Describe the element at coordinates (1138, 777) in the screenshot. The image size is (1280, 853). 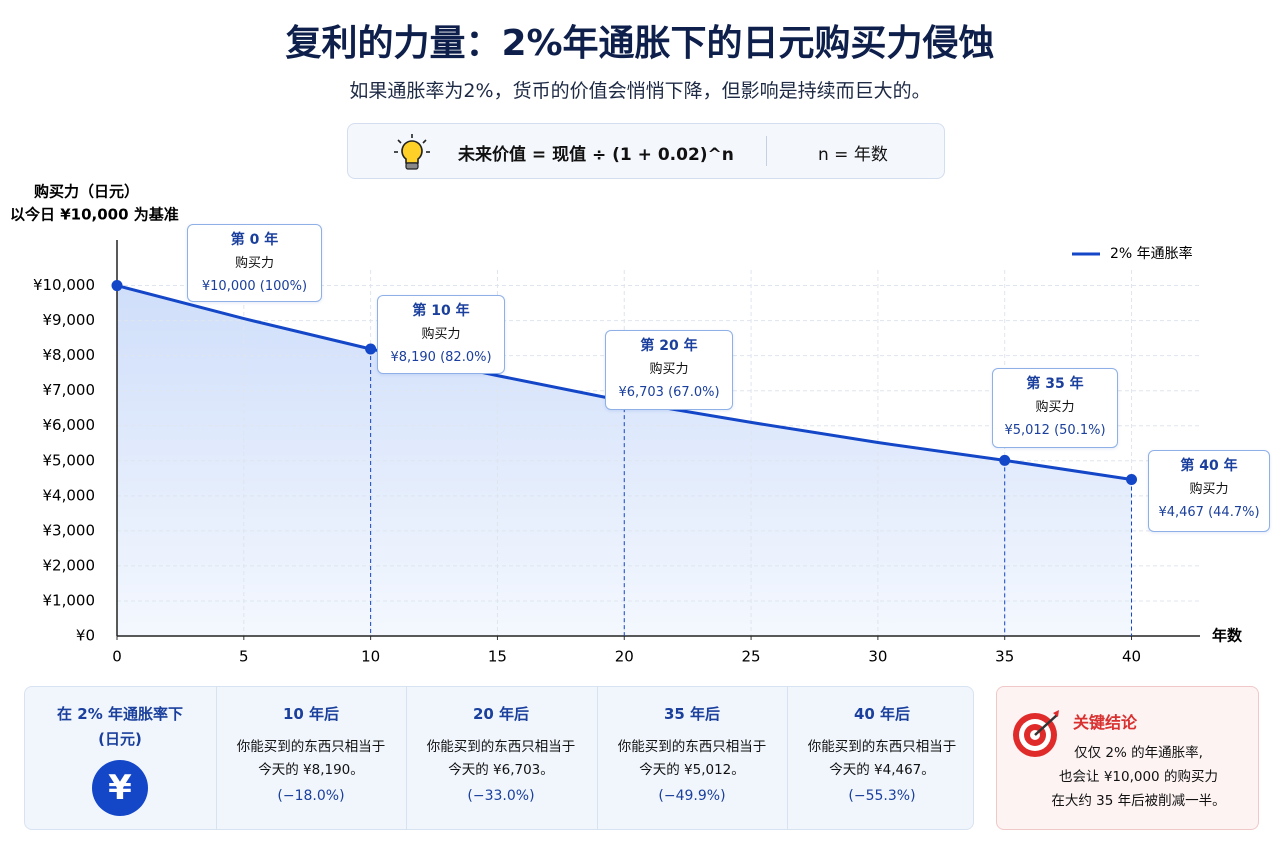
I see `conclusion-line: 也会让 ¥10,000 的购买力` at that location.